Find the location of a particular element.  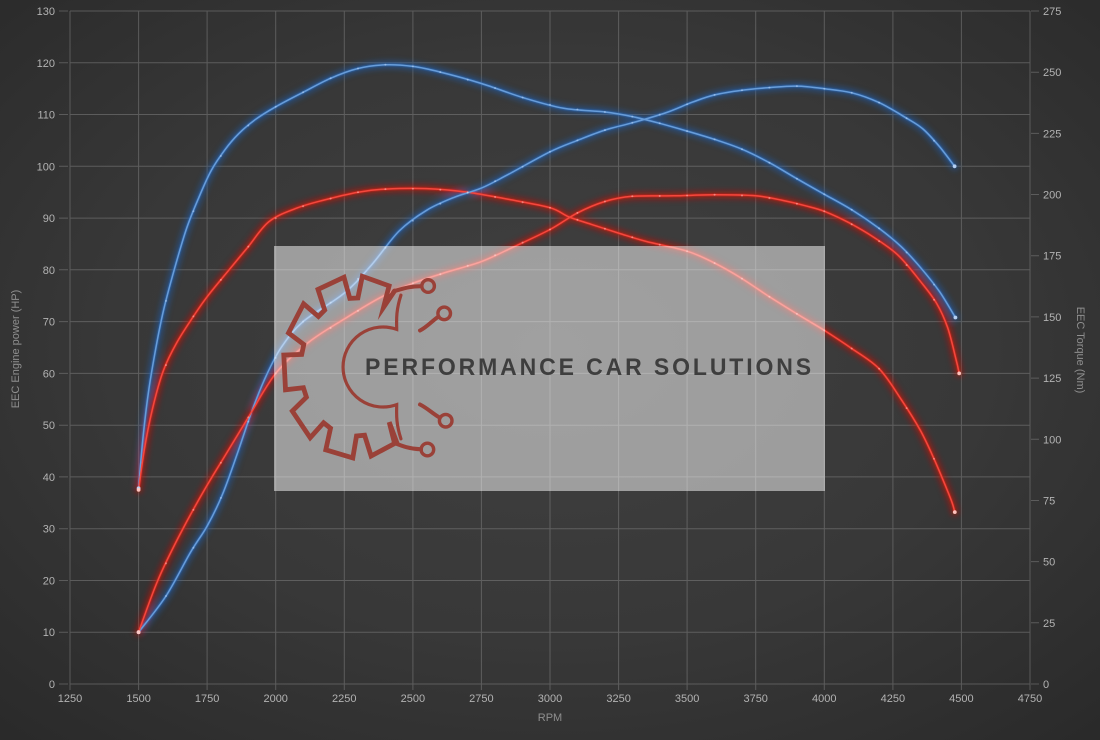

svg-text: 3250 is located at coordinates (618, 699).